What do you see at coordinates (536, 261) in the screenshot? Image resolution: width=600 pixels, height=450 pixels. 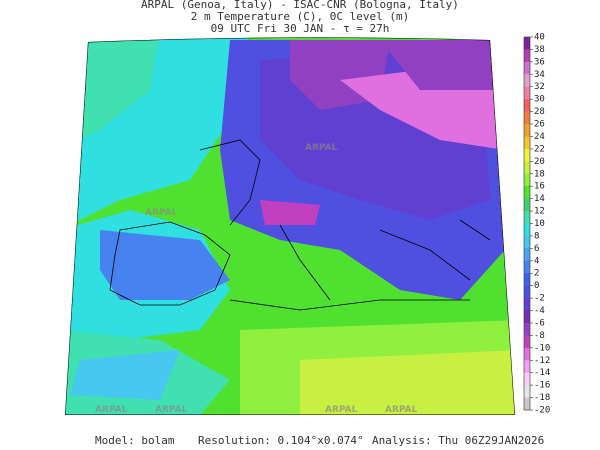 I see `colorbar-label: 4` at bounding box center [536, 261].